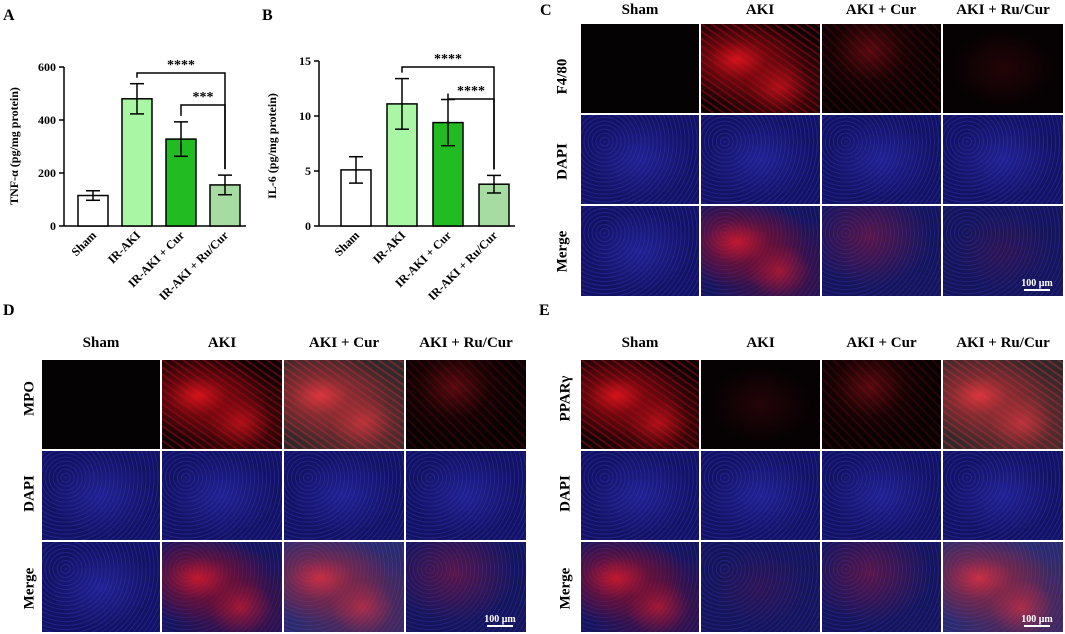 This screenshot has width=1065, height=634. Describe the element at coordinates (881, 159) in the screenshot. I see `panel-c-image-dapi-aki-cur` at that location.